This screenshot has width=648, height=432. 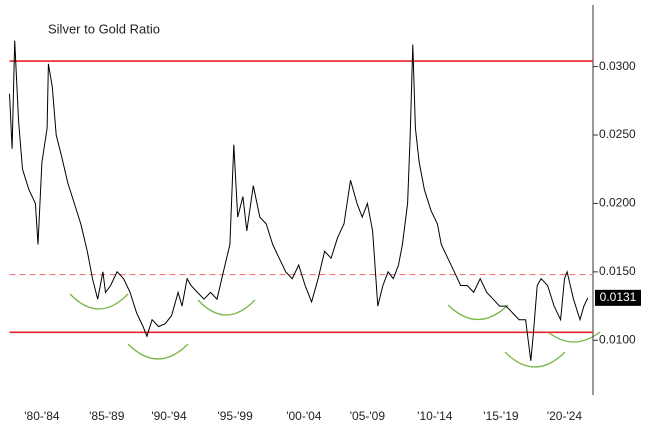 What do you see at coordinates (107, 416) in the screenshot?
I see `x-tick-label: '85-'89` at bounding box center [107, 416].